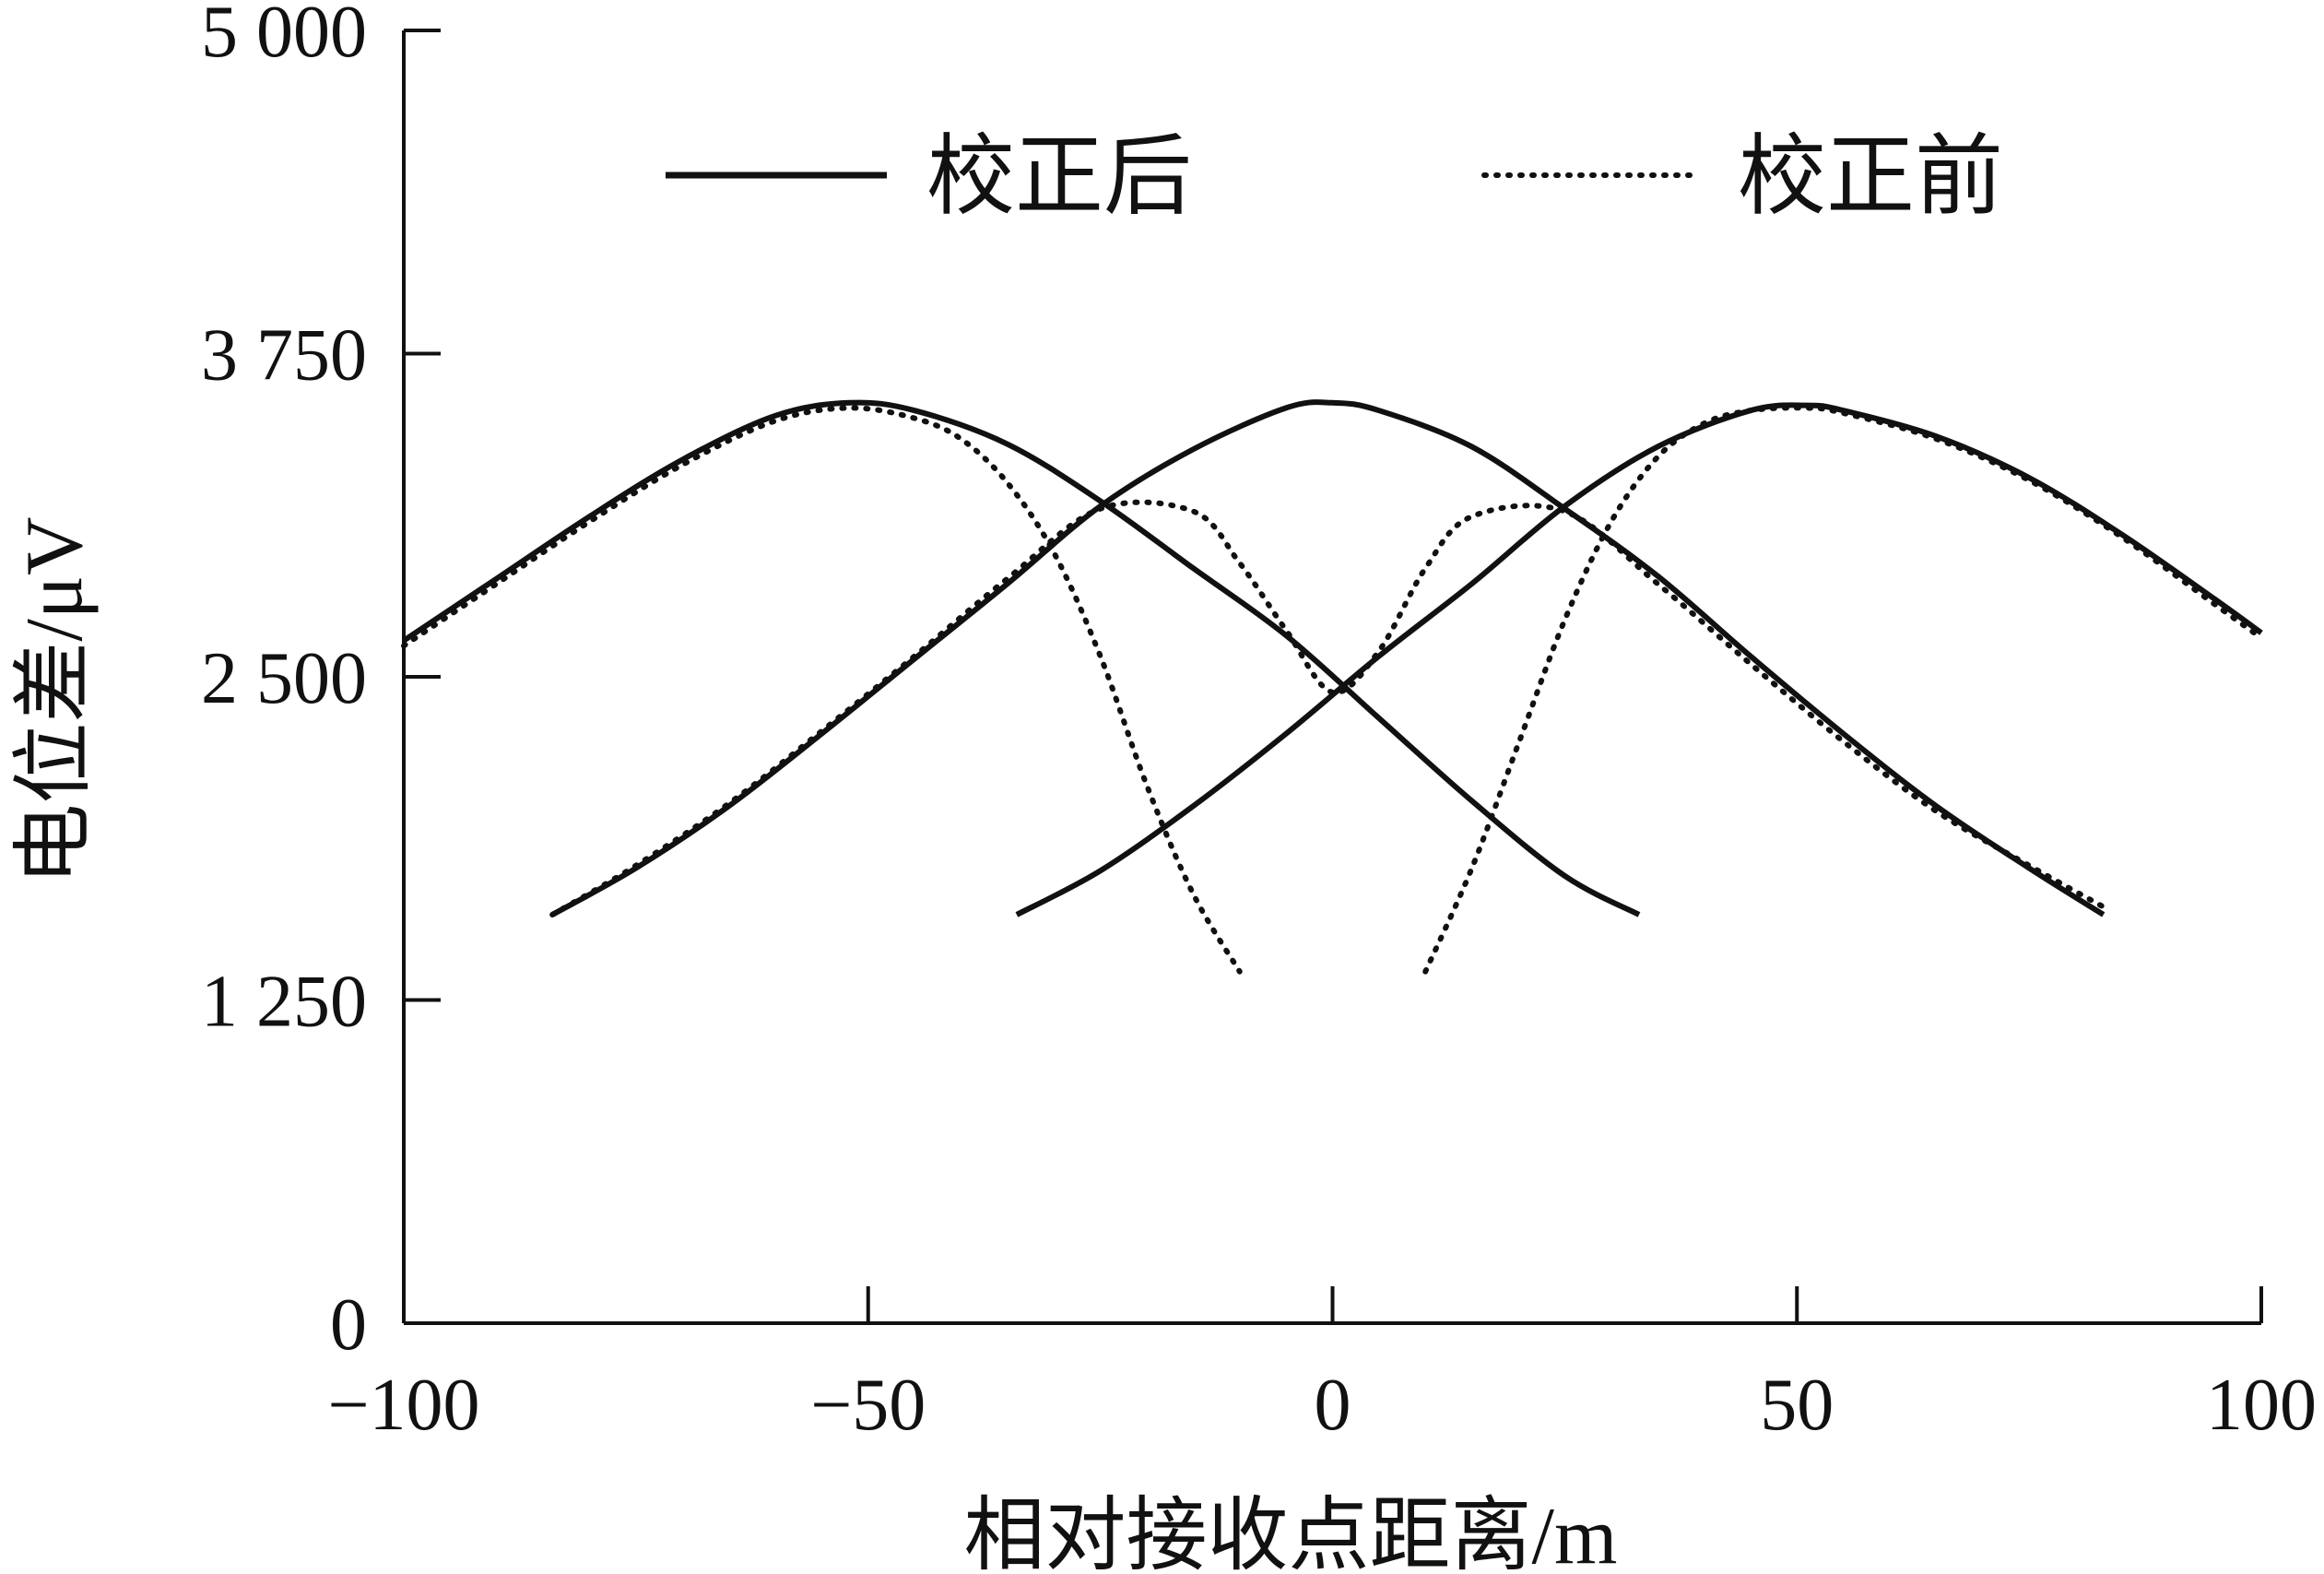 The height and width of the screenshot is (1574, 2324). What do you see at coordinates (2261, 1405) in the screenshot?
I see `x-tick-label: 100` at bounding box center [2261, 1405].